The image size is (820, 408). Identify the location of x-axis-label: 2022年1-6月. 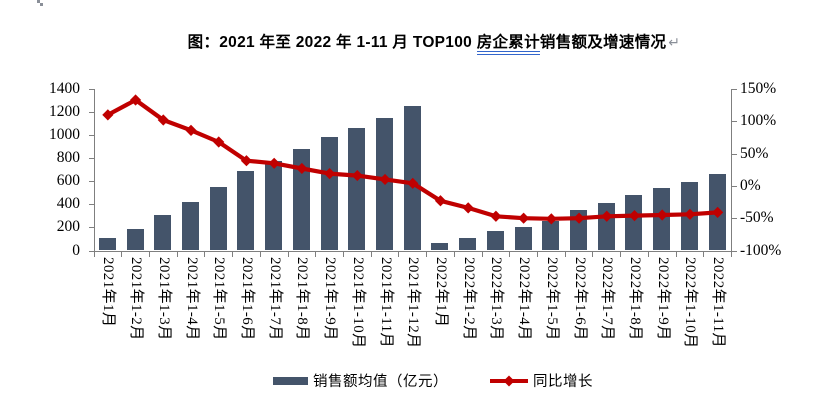
(579, 298).